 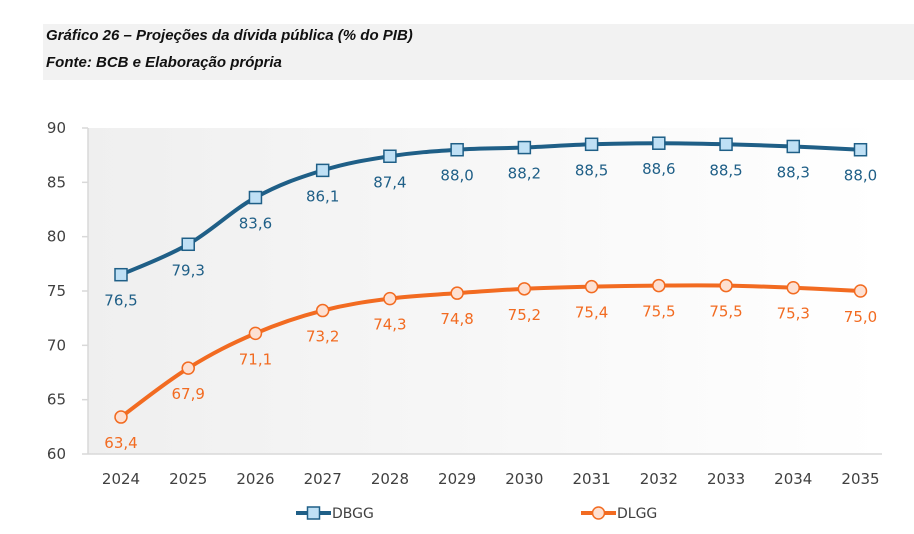 What do you see at coordinates (793, 314) in the screenshot?
I see `data-label-dlgg: 75,3` at bounding box center [793, 314].